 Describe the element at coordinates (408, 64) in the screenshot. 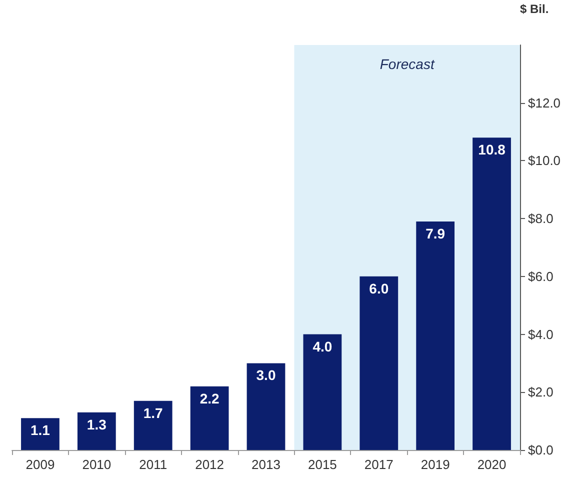

I see `band-label: Forecast` at that location.